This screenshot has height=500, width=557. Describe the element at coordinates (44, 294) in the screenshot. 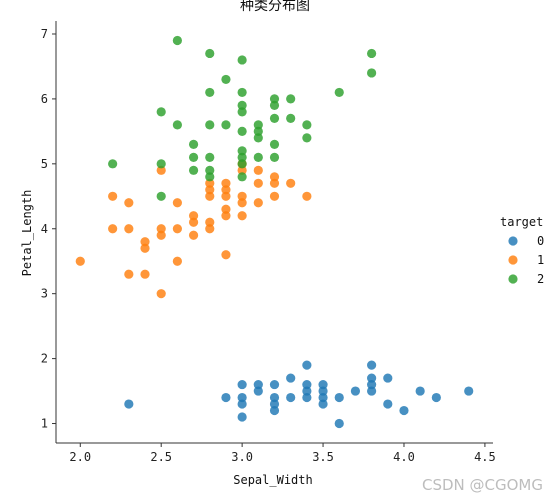

I see `y-tick-label-2: 3` at that location.